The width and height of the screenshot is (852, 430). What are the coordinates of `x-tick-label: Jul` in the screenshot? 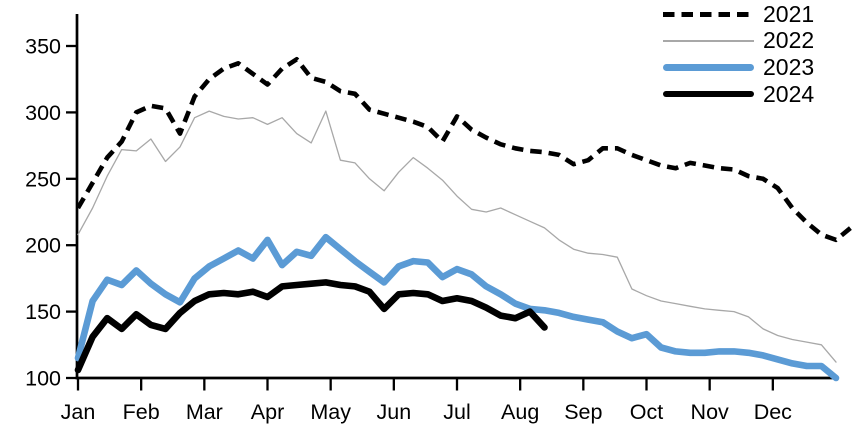 It's located at (456, 412).